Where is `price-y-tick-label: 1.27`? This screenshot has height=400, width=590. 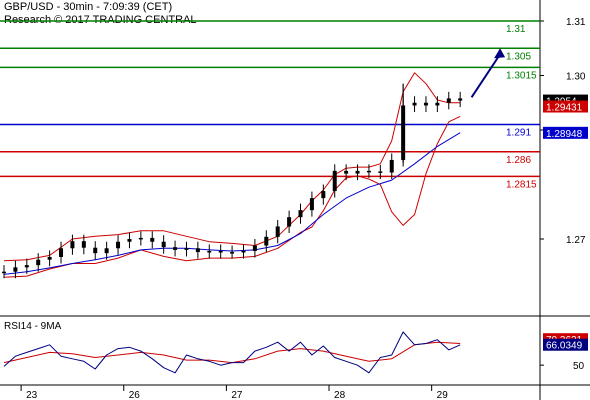
price-y-tick-label: 1.27 is located at coordinates (576, 240).